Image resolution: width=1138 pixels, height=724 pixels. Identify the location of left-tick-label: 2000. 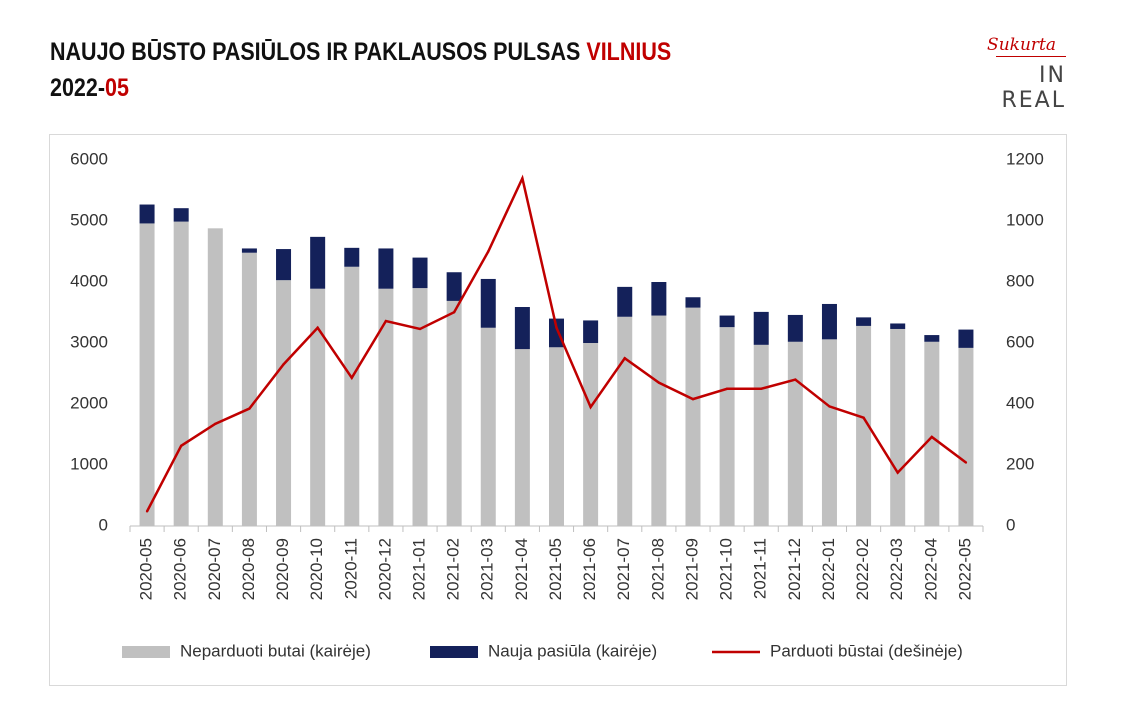
(89, 402).